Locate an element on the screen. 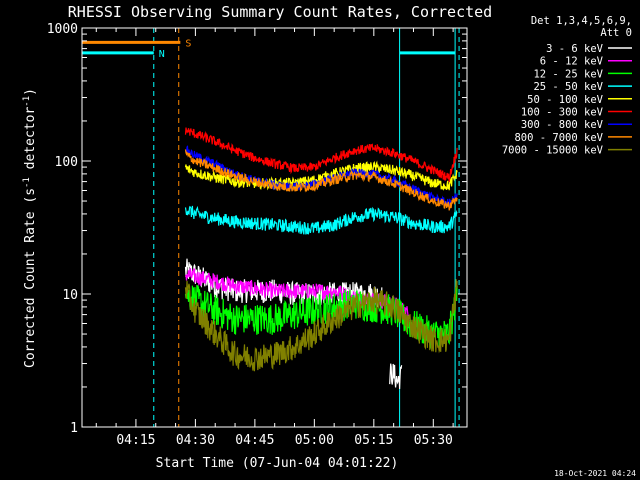  legend-entry: 50 - 100 keV is located at coordinates (565, 100).